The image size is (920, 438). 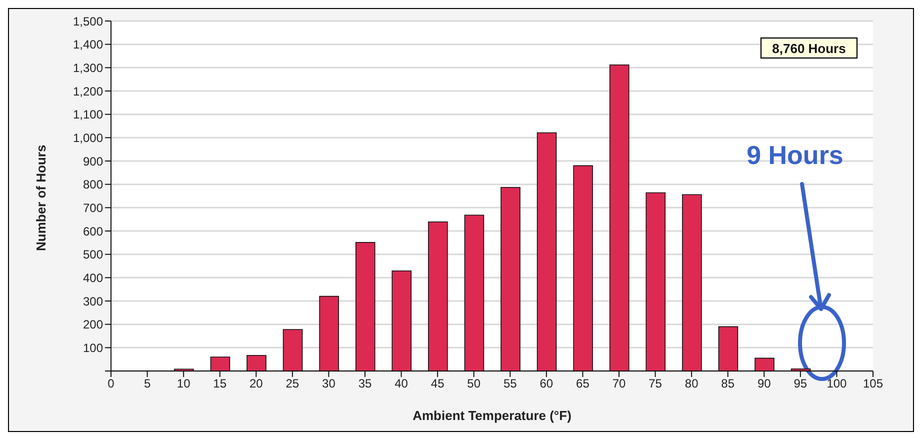 I want to click on y-tick-label: 600, so click(x=93, y=231).